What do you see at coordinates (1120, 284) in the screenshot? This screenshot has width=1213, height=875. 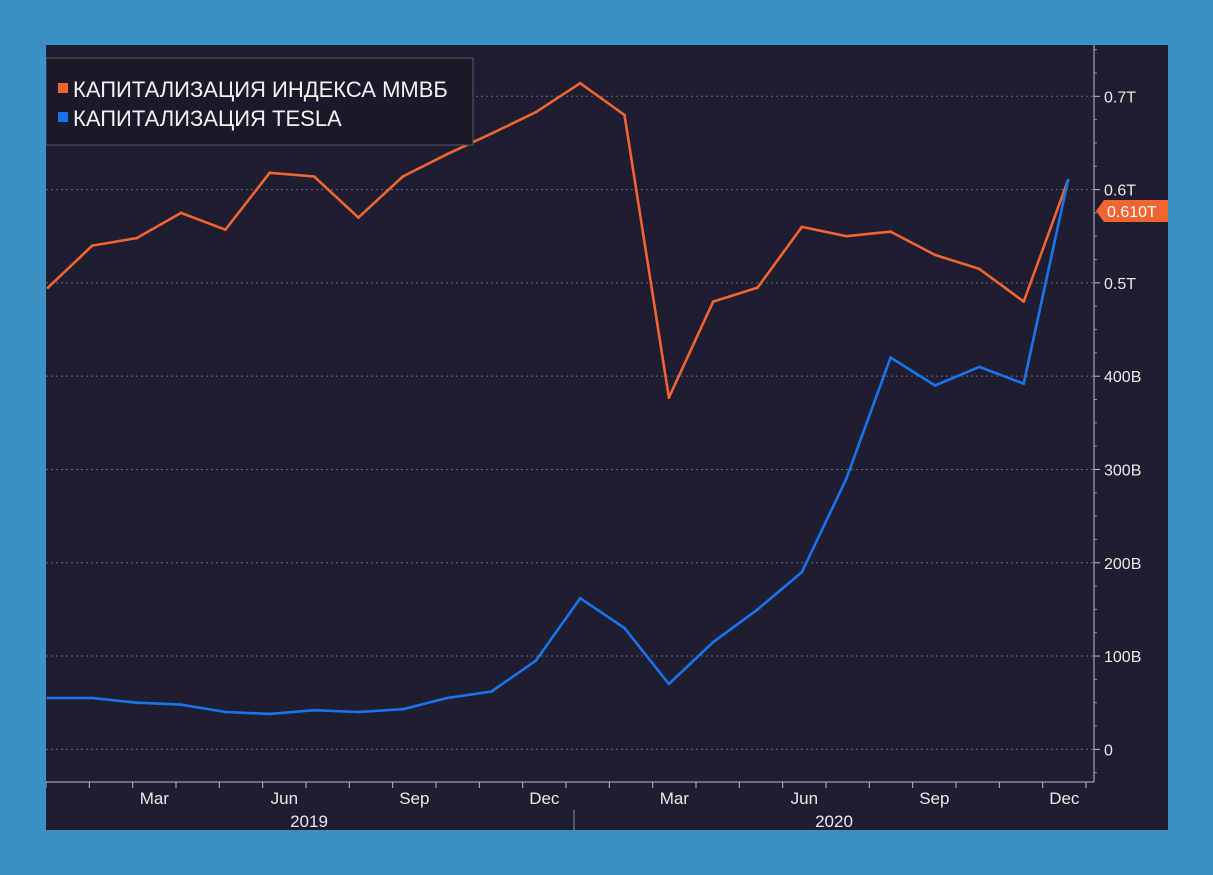 I see `y-tick-label: 0.5T` at bounding box center [1120, 284].